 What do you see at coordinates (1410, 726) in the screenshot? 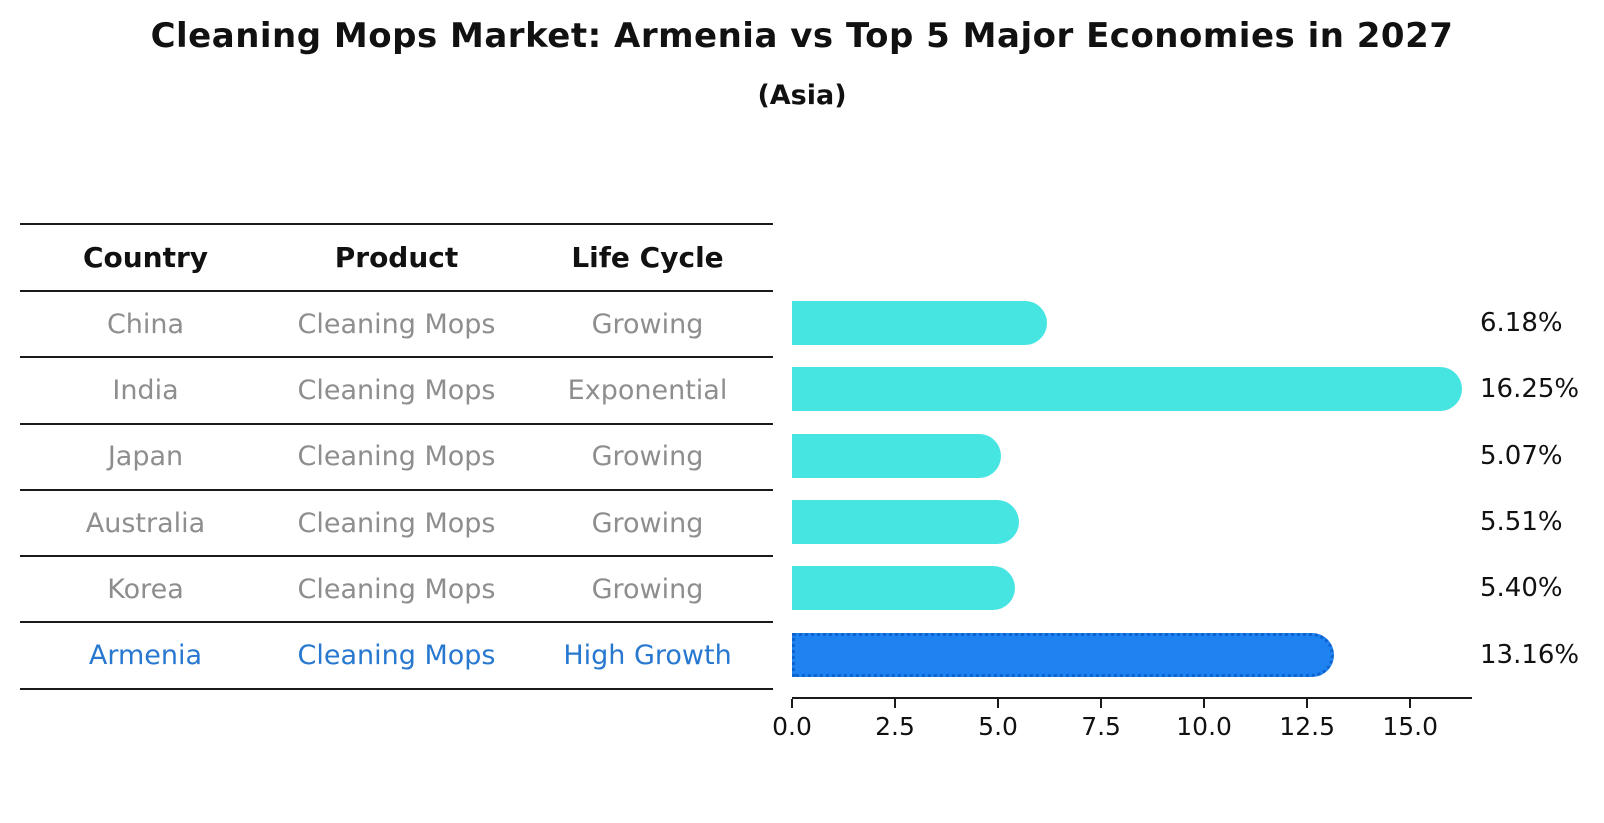
I see `x-tick-label: 15.0` at bounding box center [1410, 726].